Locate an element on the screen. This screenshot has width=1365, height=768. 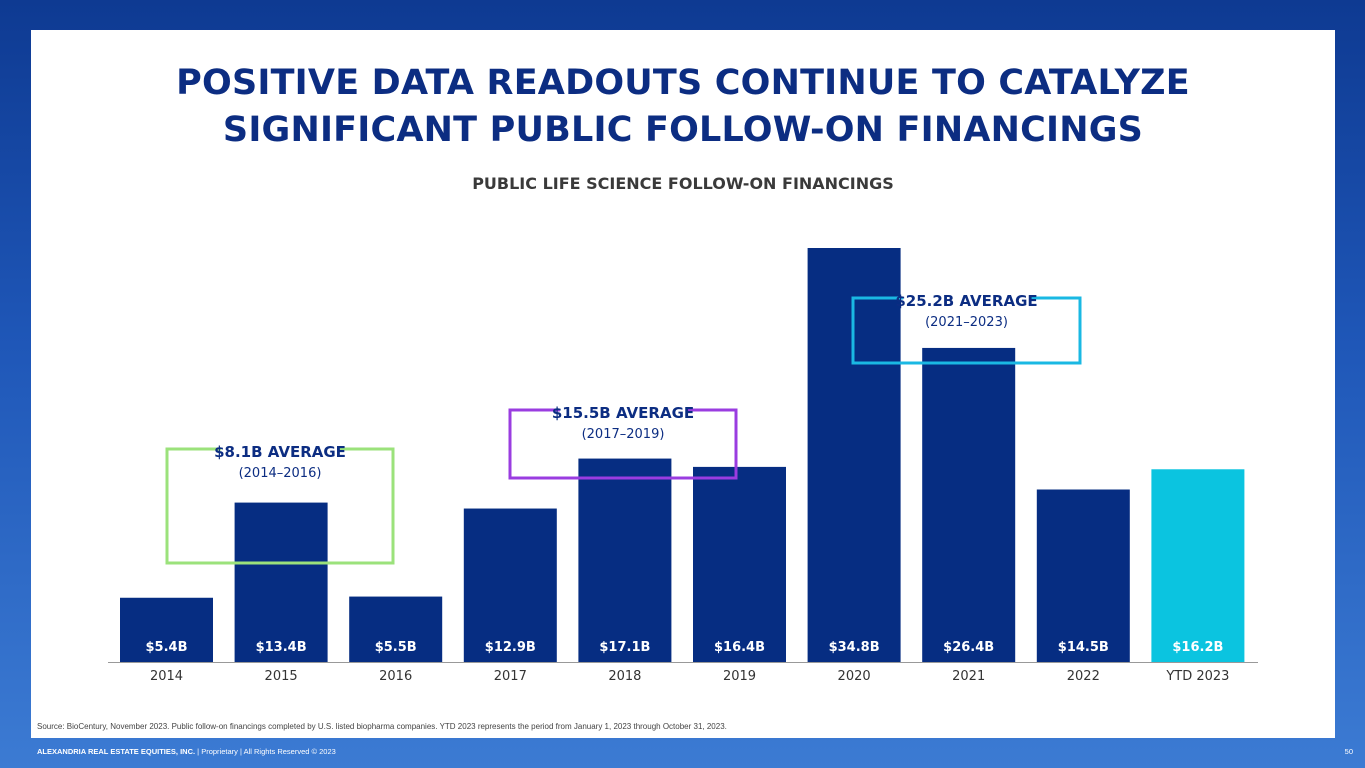
bar-value-label: $5.4B is located at coordinates (167, 647).